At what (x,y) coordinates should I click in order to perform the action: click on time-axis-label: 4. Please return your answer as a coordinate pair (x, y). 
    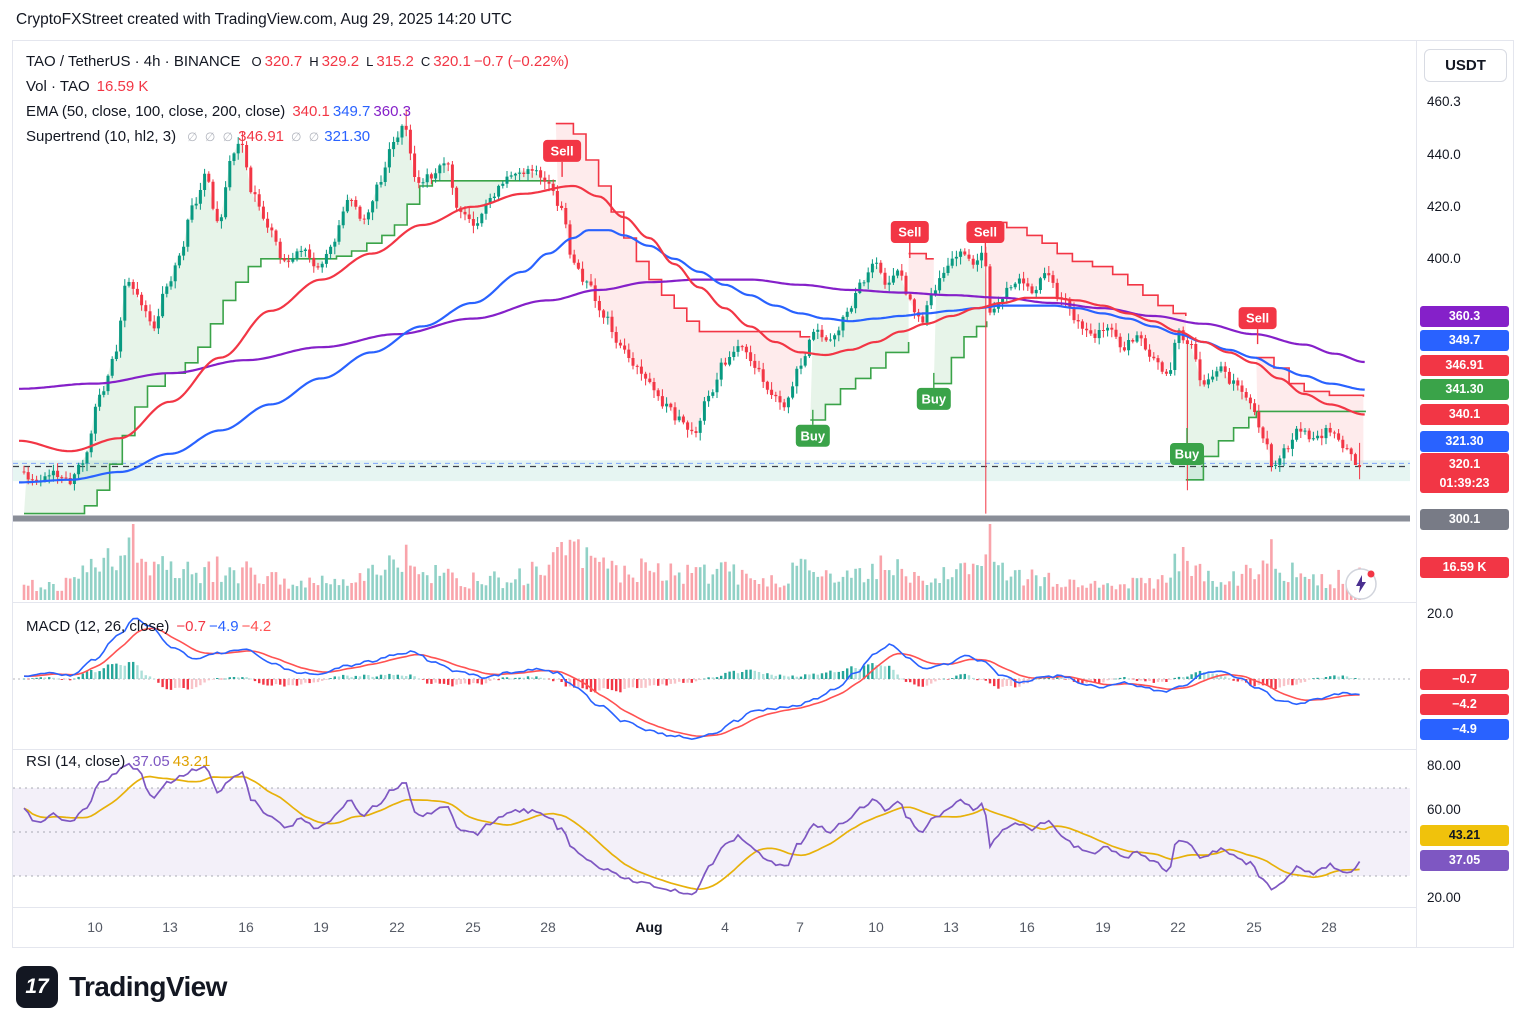
    Looking at the image, I should click on (725, 927).